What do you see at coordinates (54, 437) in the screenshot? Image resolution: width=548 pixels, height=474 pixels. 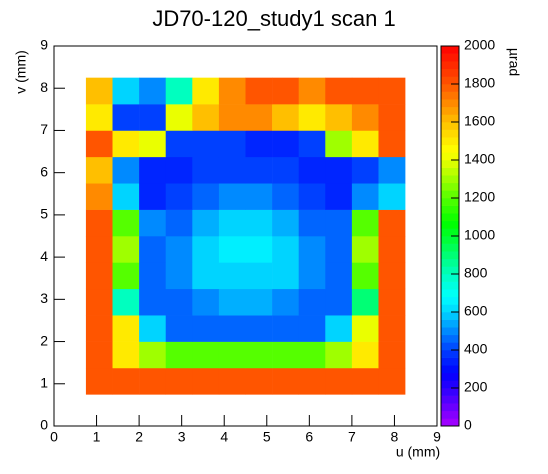 I see `x-tick-label: 0` at bounding box center [54, 437].